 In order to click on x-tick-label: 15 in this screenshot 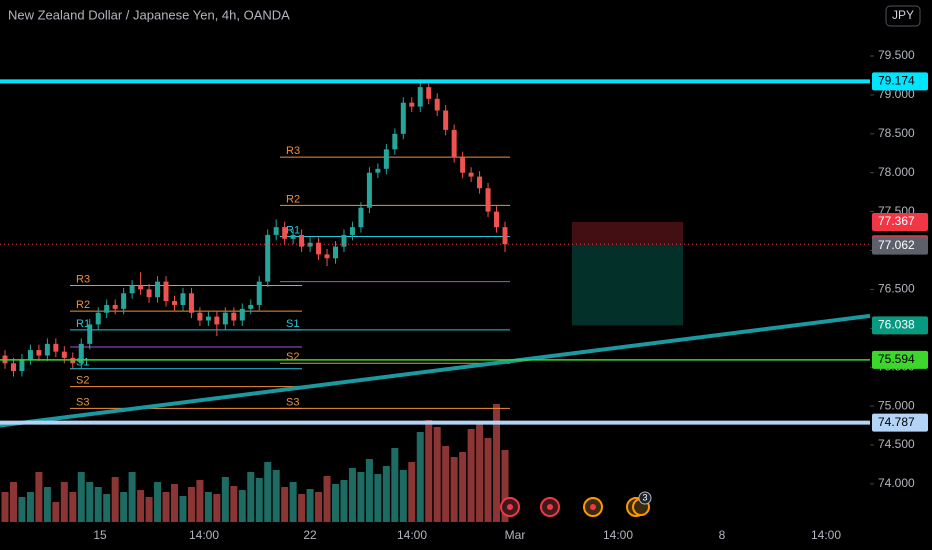, I will do `click(100, 535)`.